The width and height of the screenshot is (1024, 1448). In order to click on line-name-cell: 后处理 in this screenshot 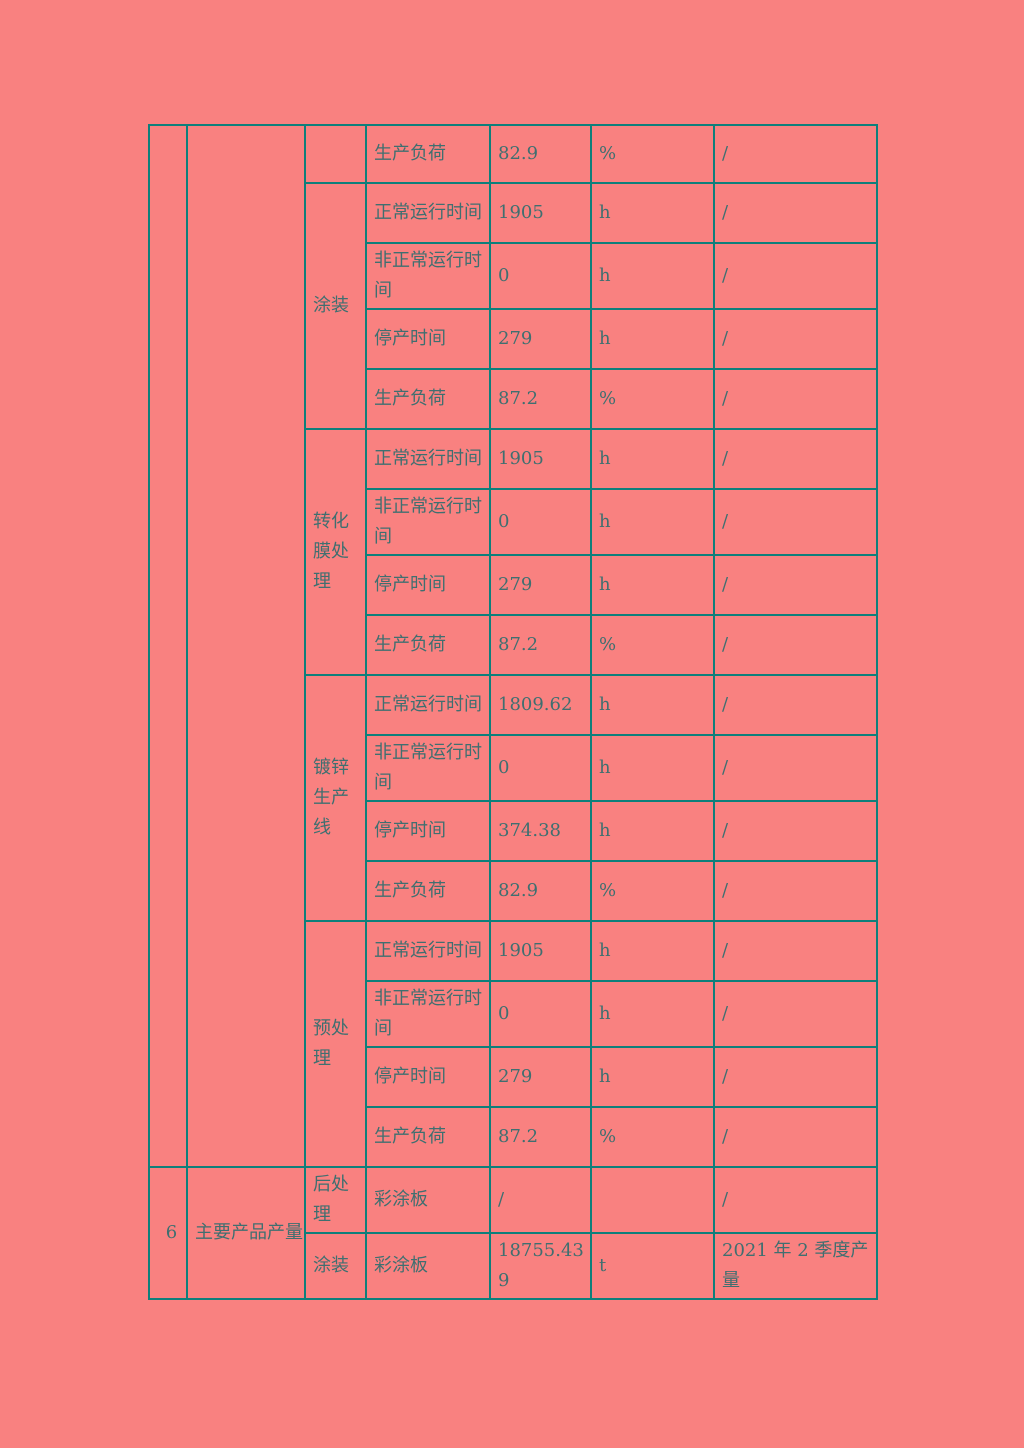, I will do `click(335, 1200)`.